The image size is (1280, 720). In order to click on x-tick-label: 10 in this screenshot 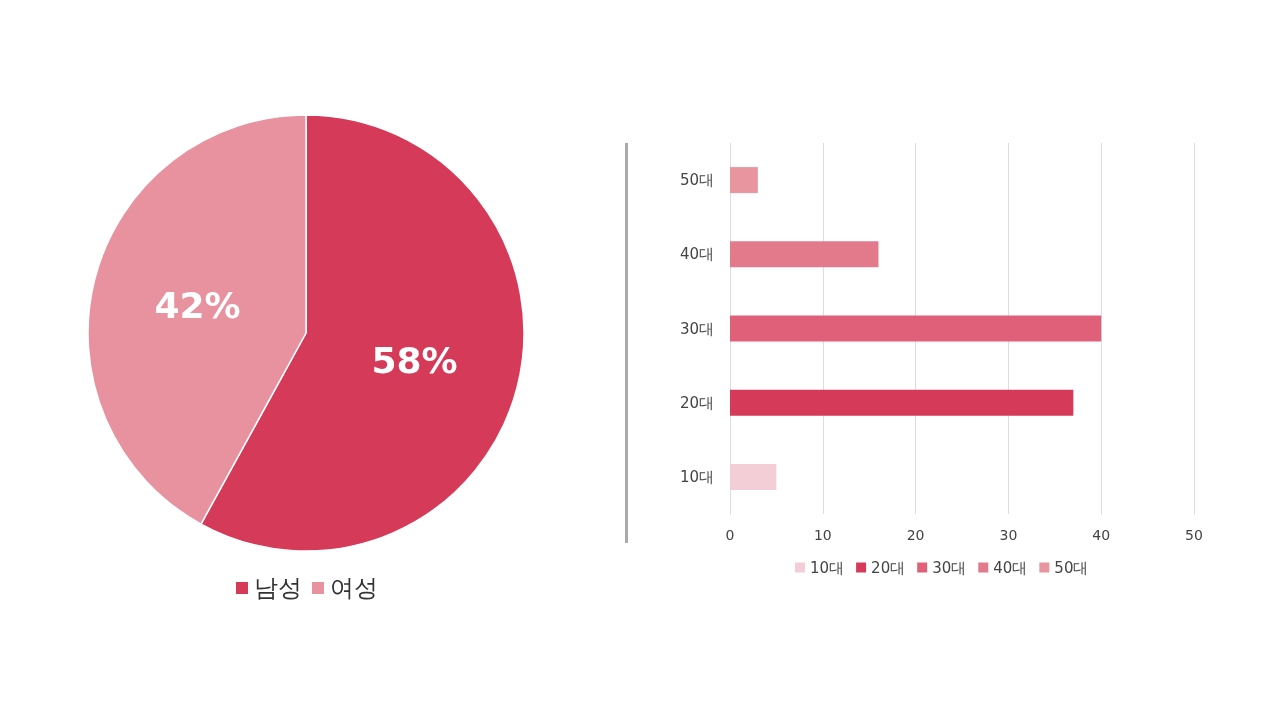, I will do `click(822, 535)`.